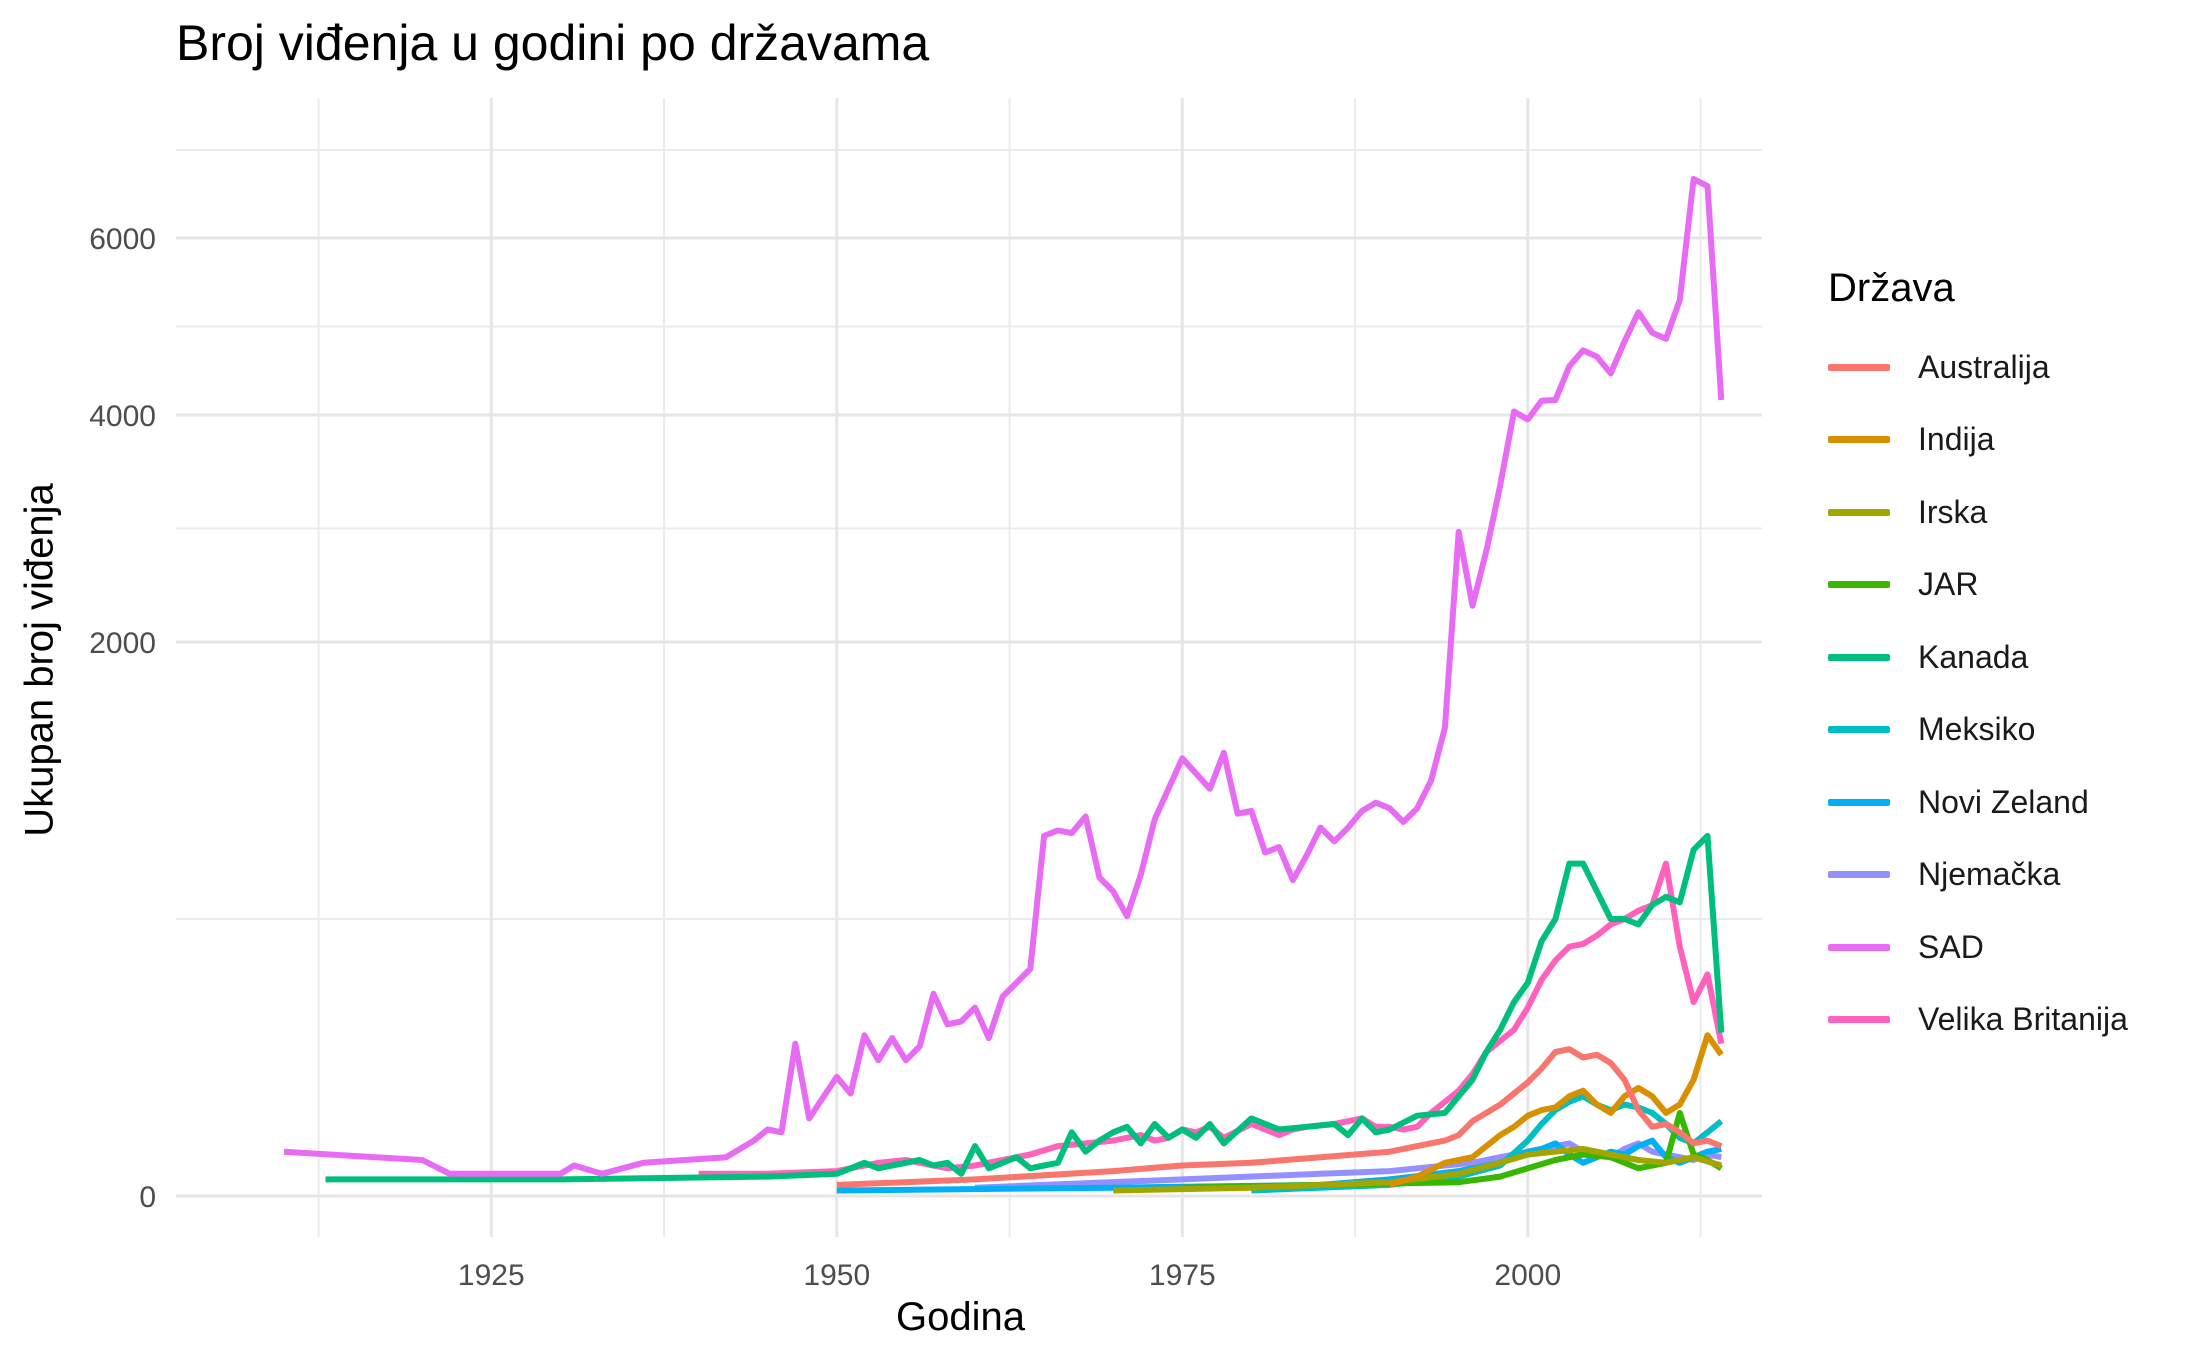 This screenshot has width=2200, height=1357. Describe the element at coordinates (122, 416) in the screenshot. I see `y-tick-label: 4000` at that location.